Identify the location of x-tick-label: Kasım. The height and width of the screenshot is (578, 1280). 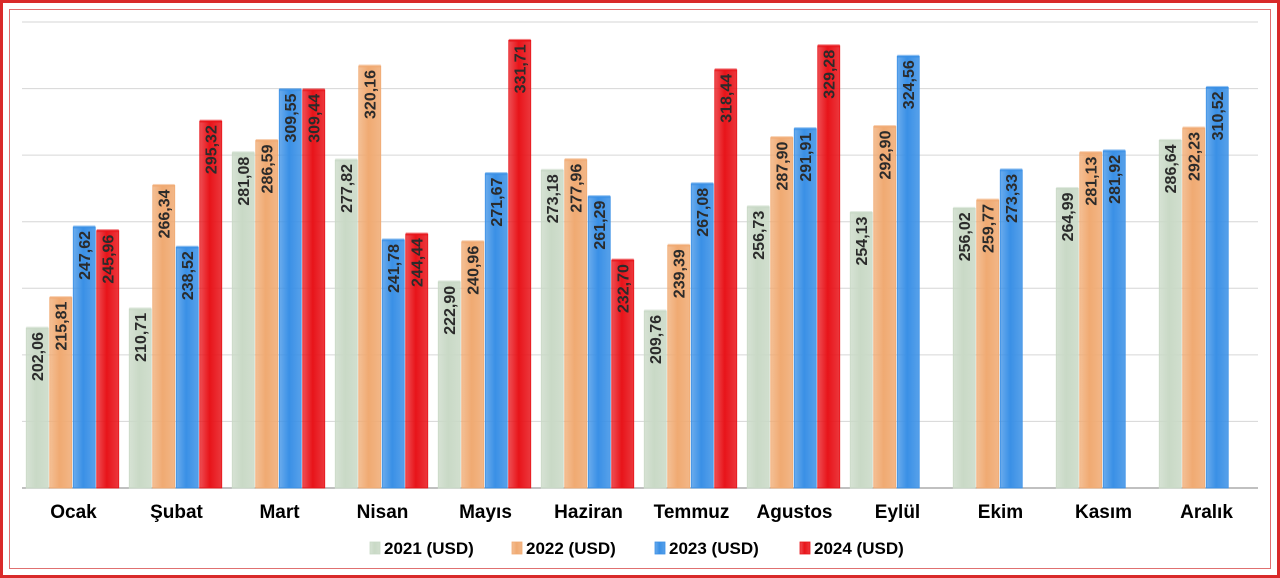
(1103, 512).